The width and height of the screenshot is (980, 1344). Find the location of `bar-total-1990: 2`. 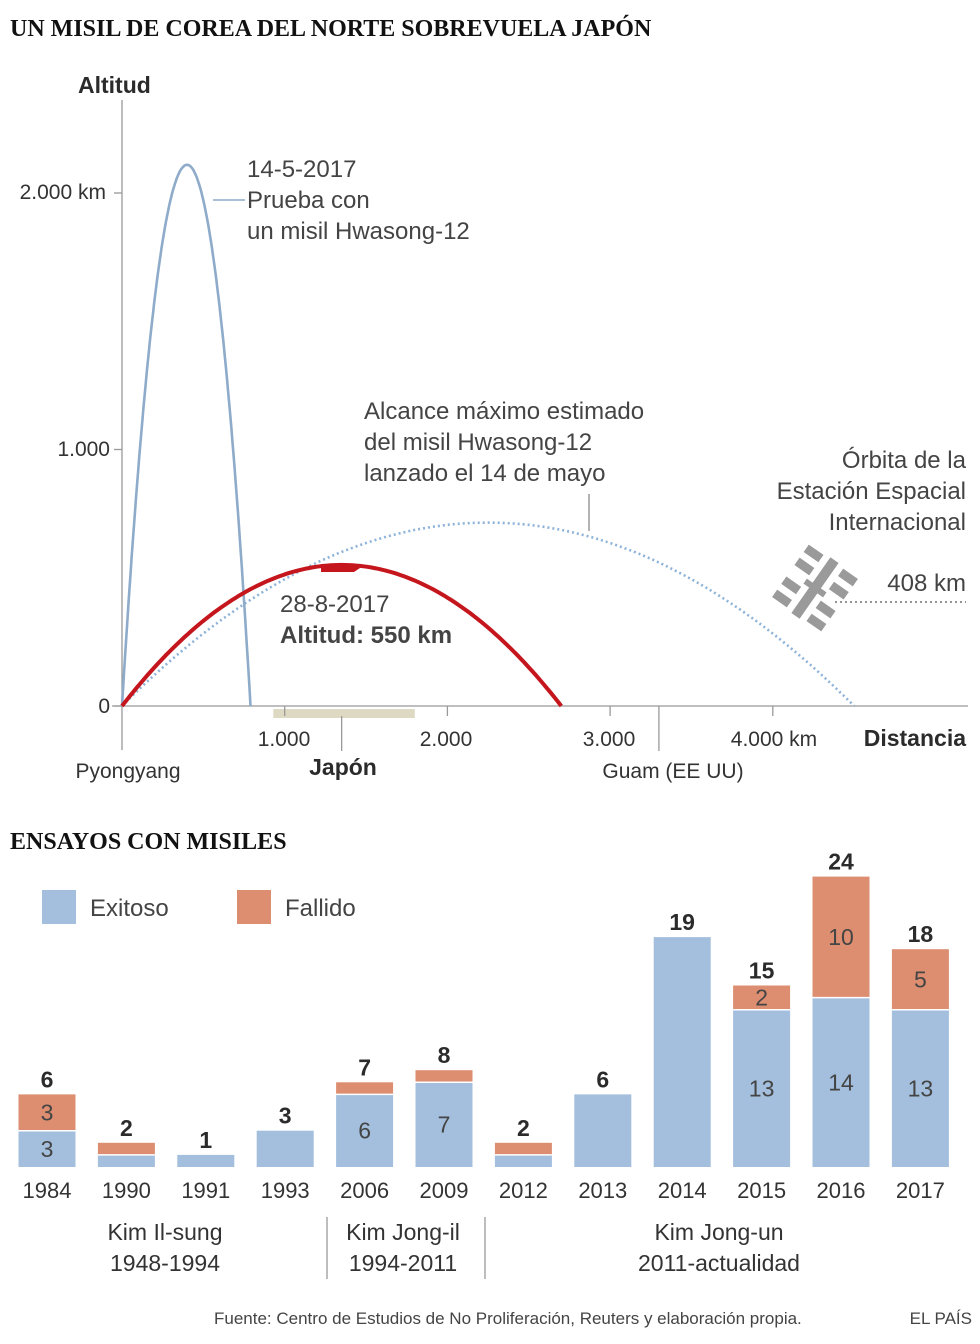

bar-total-1990: 2 is located at coordinates (126, 1128).